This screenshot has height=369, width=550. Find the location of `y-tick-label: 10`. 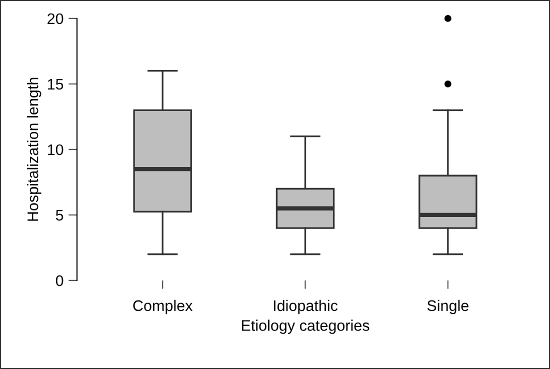

y-tick-label: 10 is located at coordinates (56, 150).